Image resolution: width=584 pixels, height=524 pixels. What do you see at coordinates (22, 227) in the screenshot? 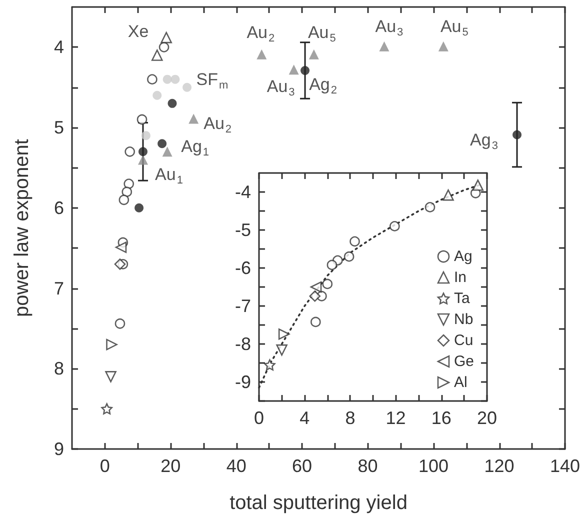
I see `y-axis-title: power law exponent` at bounding box center [22, 227].